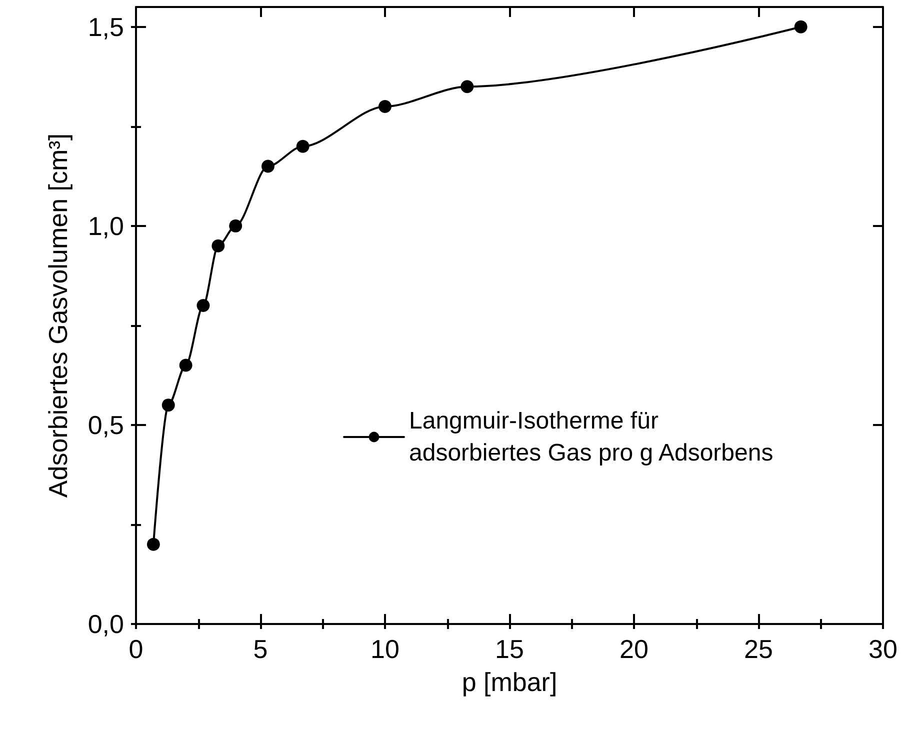 The image size is (924, 733). I want to click on x-tick-label: 20, so click(634, 649).